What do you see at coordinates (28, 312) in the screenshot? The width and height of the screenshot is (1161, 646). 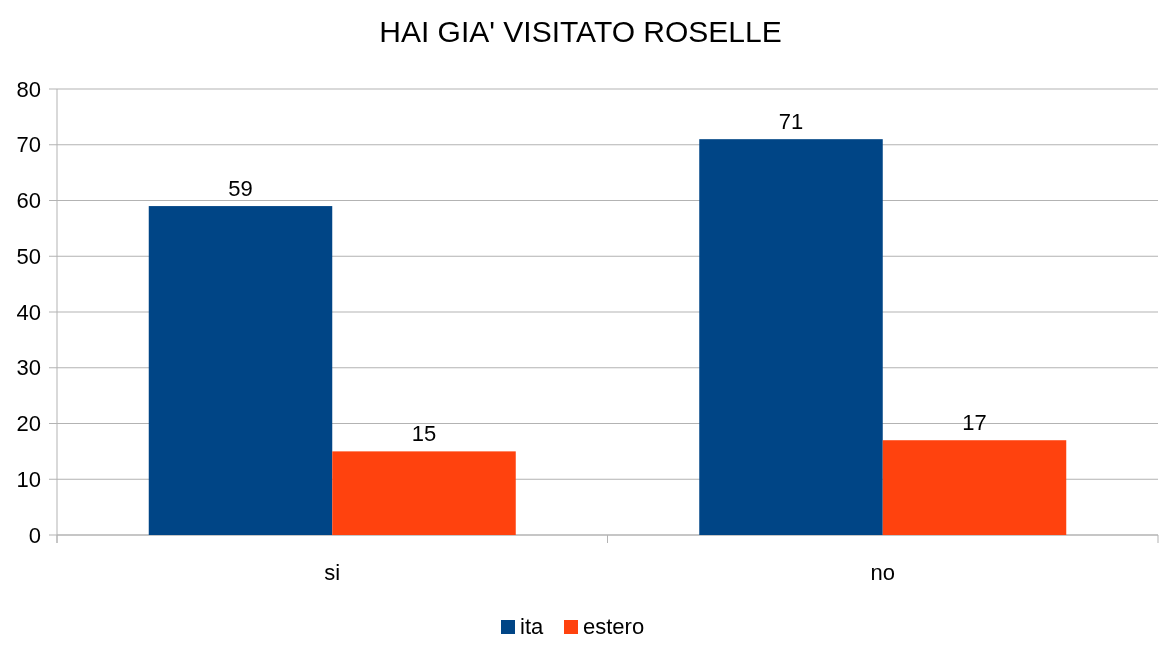 I see `y-tick-label: 40` at bounding box center [28, 312].